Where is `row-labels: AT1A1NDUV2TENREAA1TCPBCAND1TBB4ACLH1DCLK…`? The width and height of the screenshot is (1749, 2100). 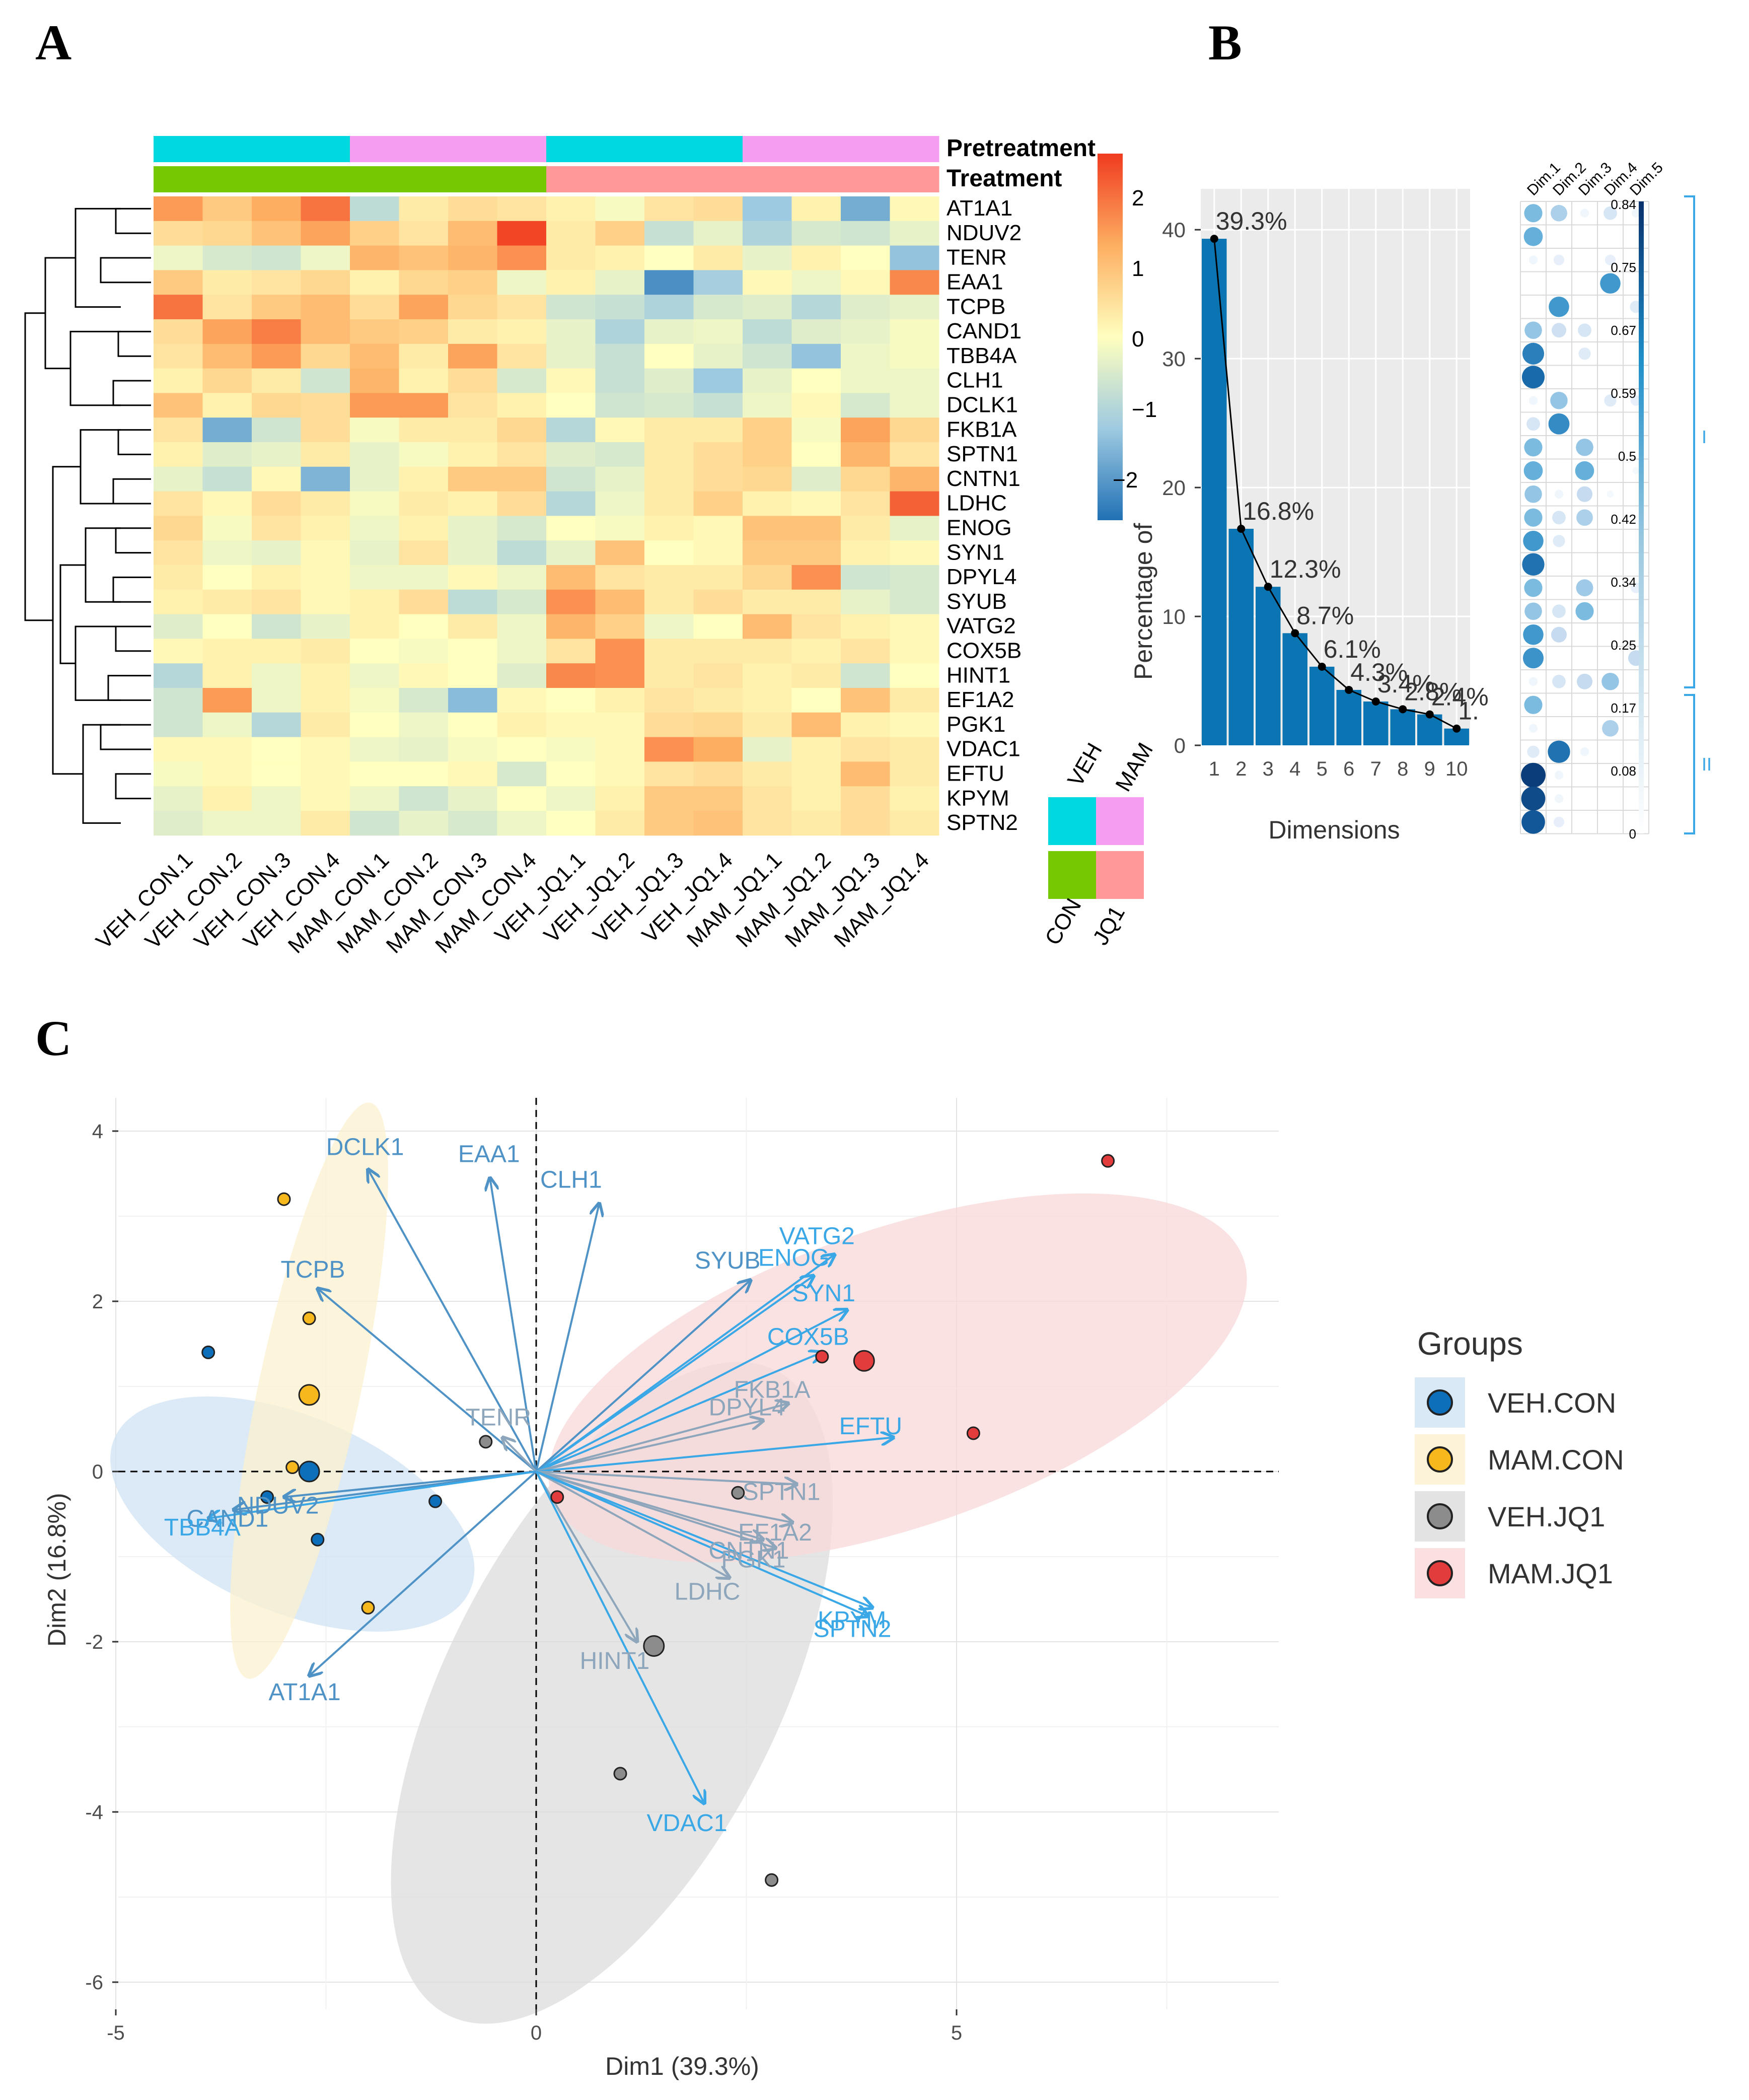 row-labels: AT1A1NDUV2TENREAA1TCPBCAND1TBB4ACLH1DCLK… is located at coordinates (984, 515).